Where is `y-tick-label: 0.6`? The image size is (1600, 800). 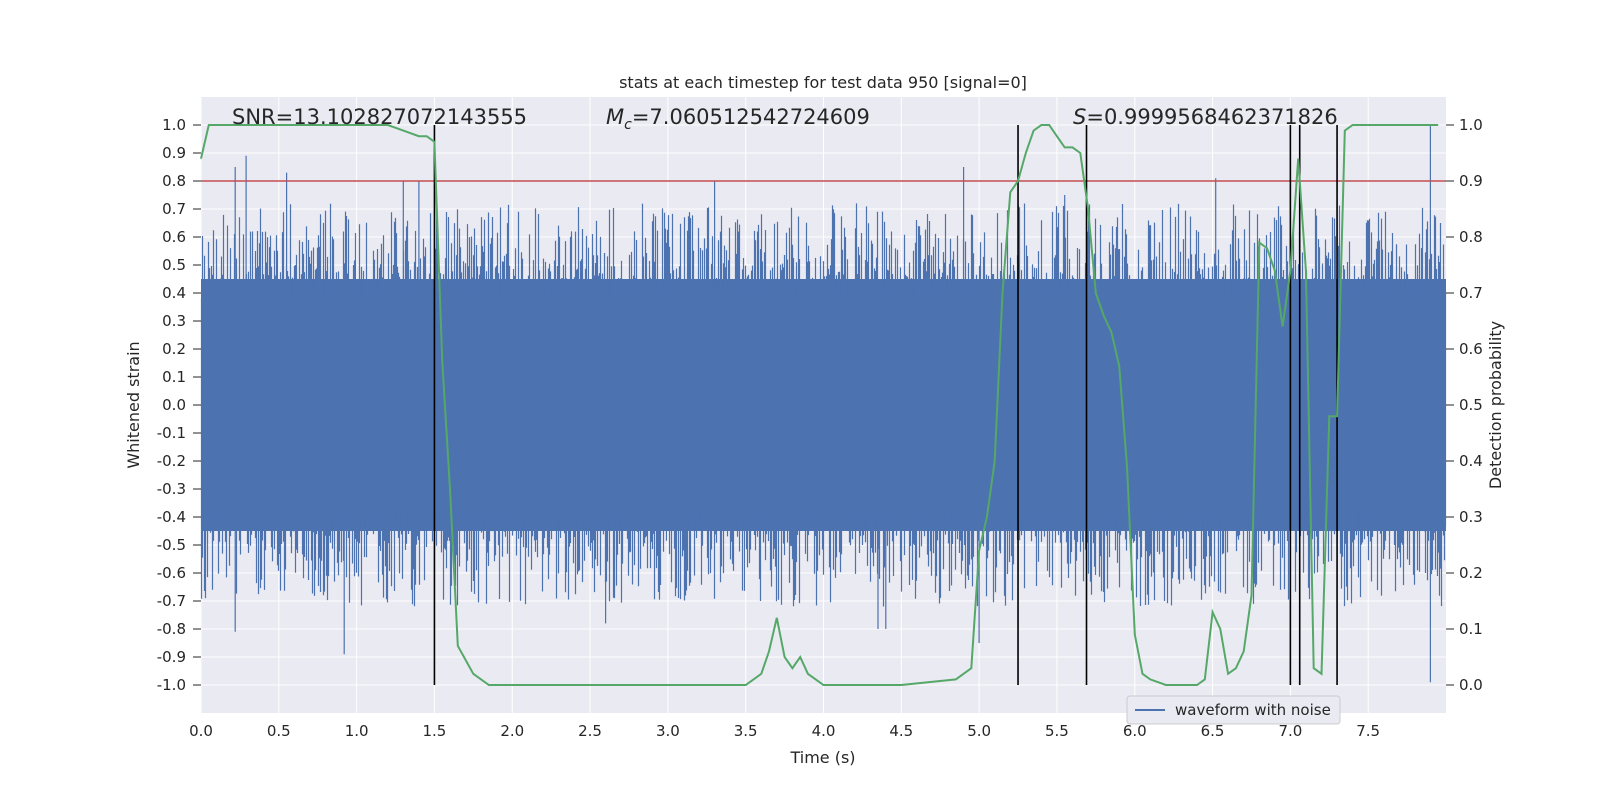
y-tick-label: 0.6 is located at coordinates (174, 237).